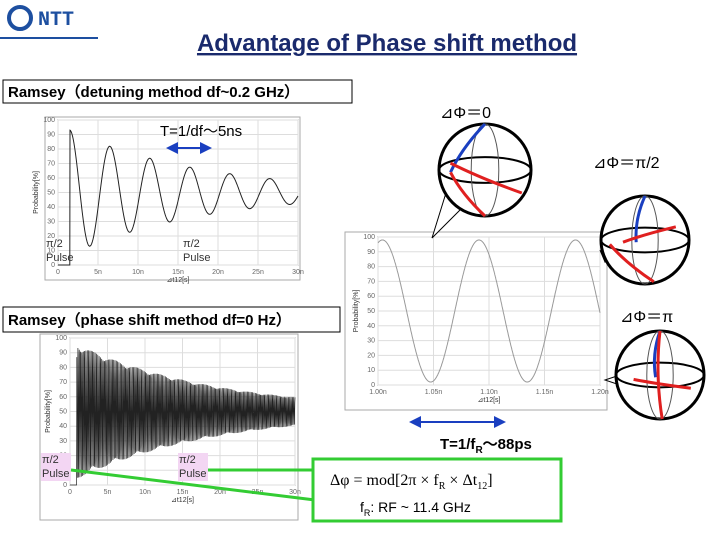 The image size is (720, 540). Describe the element at coordinates (507, 444) in the screenshot. I see `text: ～88ps` at that location.